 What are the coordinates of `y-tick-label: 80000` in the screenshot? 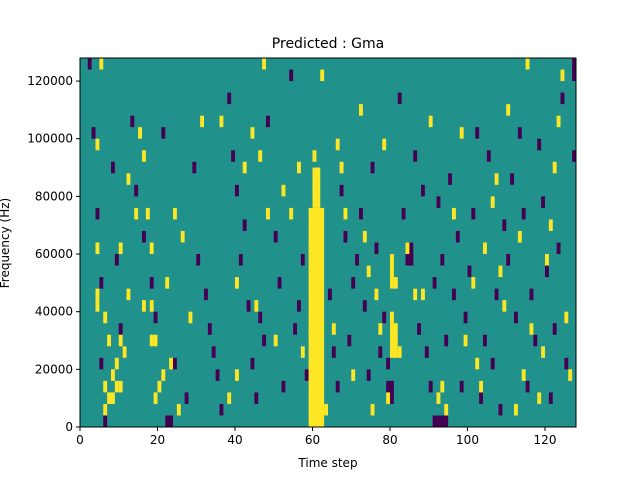 It's located at (54, 196).